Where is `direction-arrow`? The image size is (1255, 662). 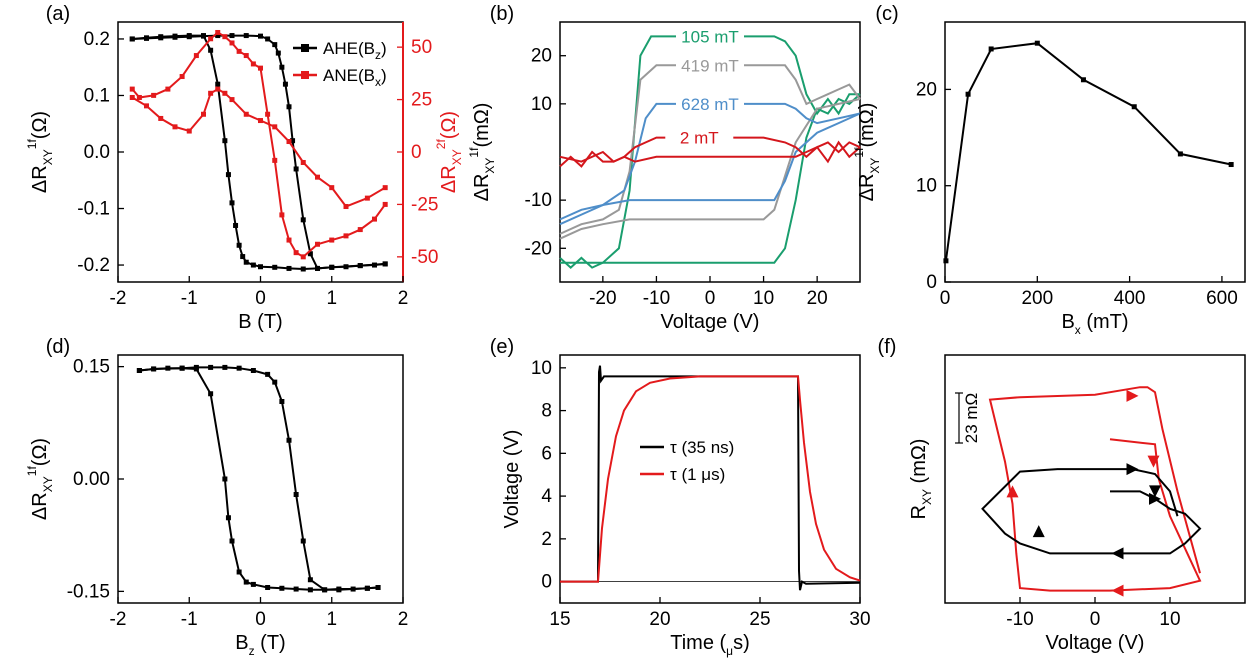
direction-arrow is located at coordinates (1153, 461).